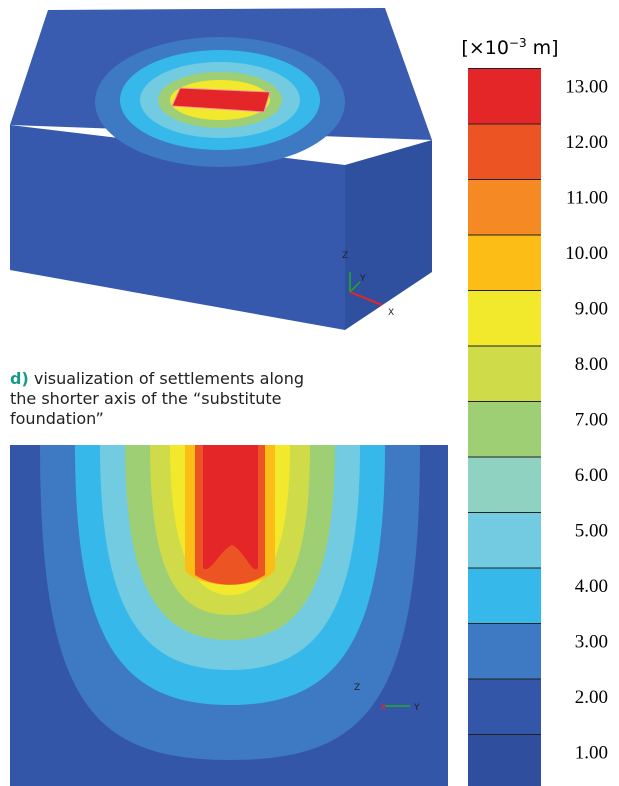 This screenshot has height=786, width=619. I want to click on unit-suffix: m], so click(543, 48).